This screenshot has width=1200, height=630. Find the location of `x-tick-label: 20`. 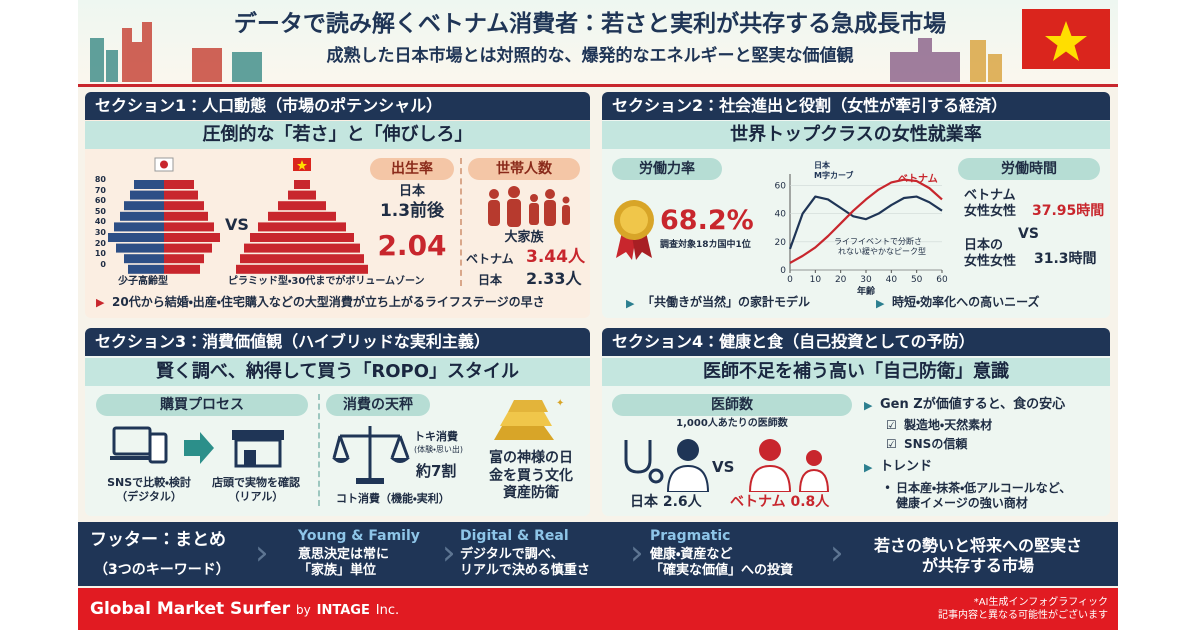

x-tick-label: 20 is located at coordinates (841, 280).